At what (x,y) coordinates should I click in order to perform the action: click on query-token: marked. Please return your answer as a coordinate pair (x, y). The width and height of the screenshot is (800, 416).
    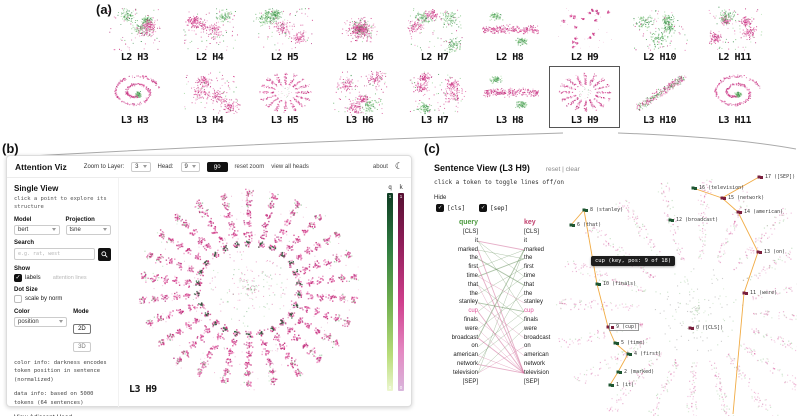
    Looking at the image, I should click on (467, 249).